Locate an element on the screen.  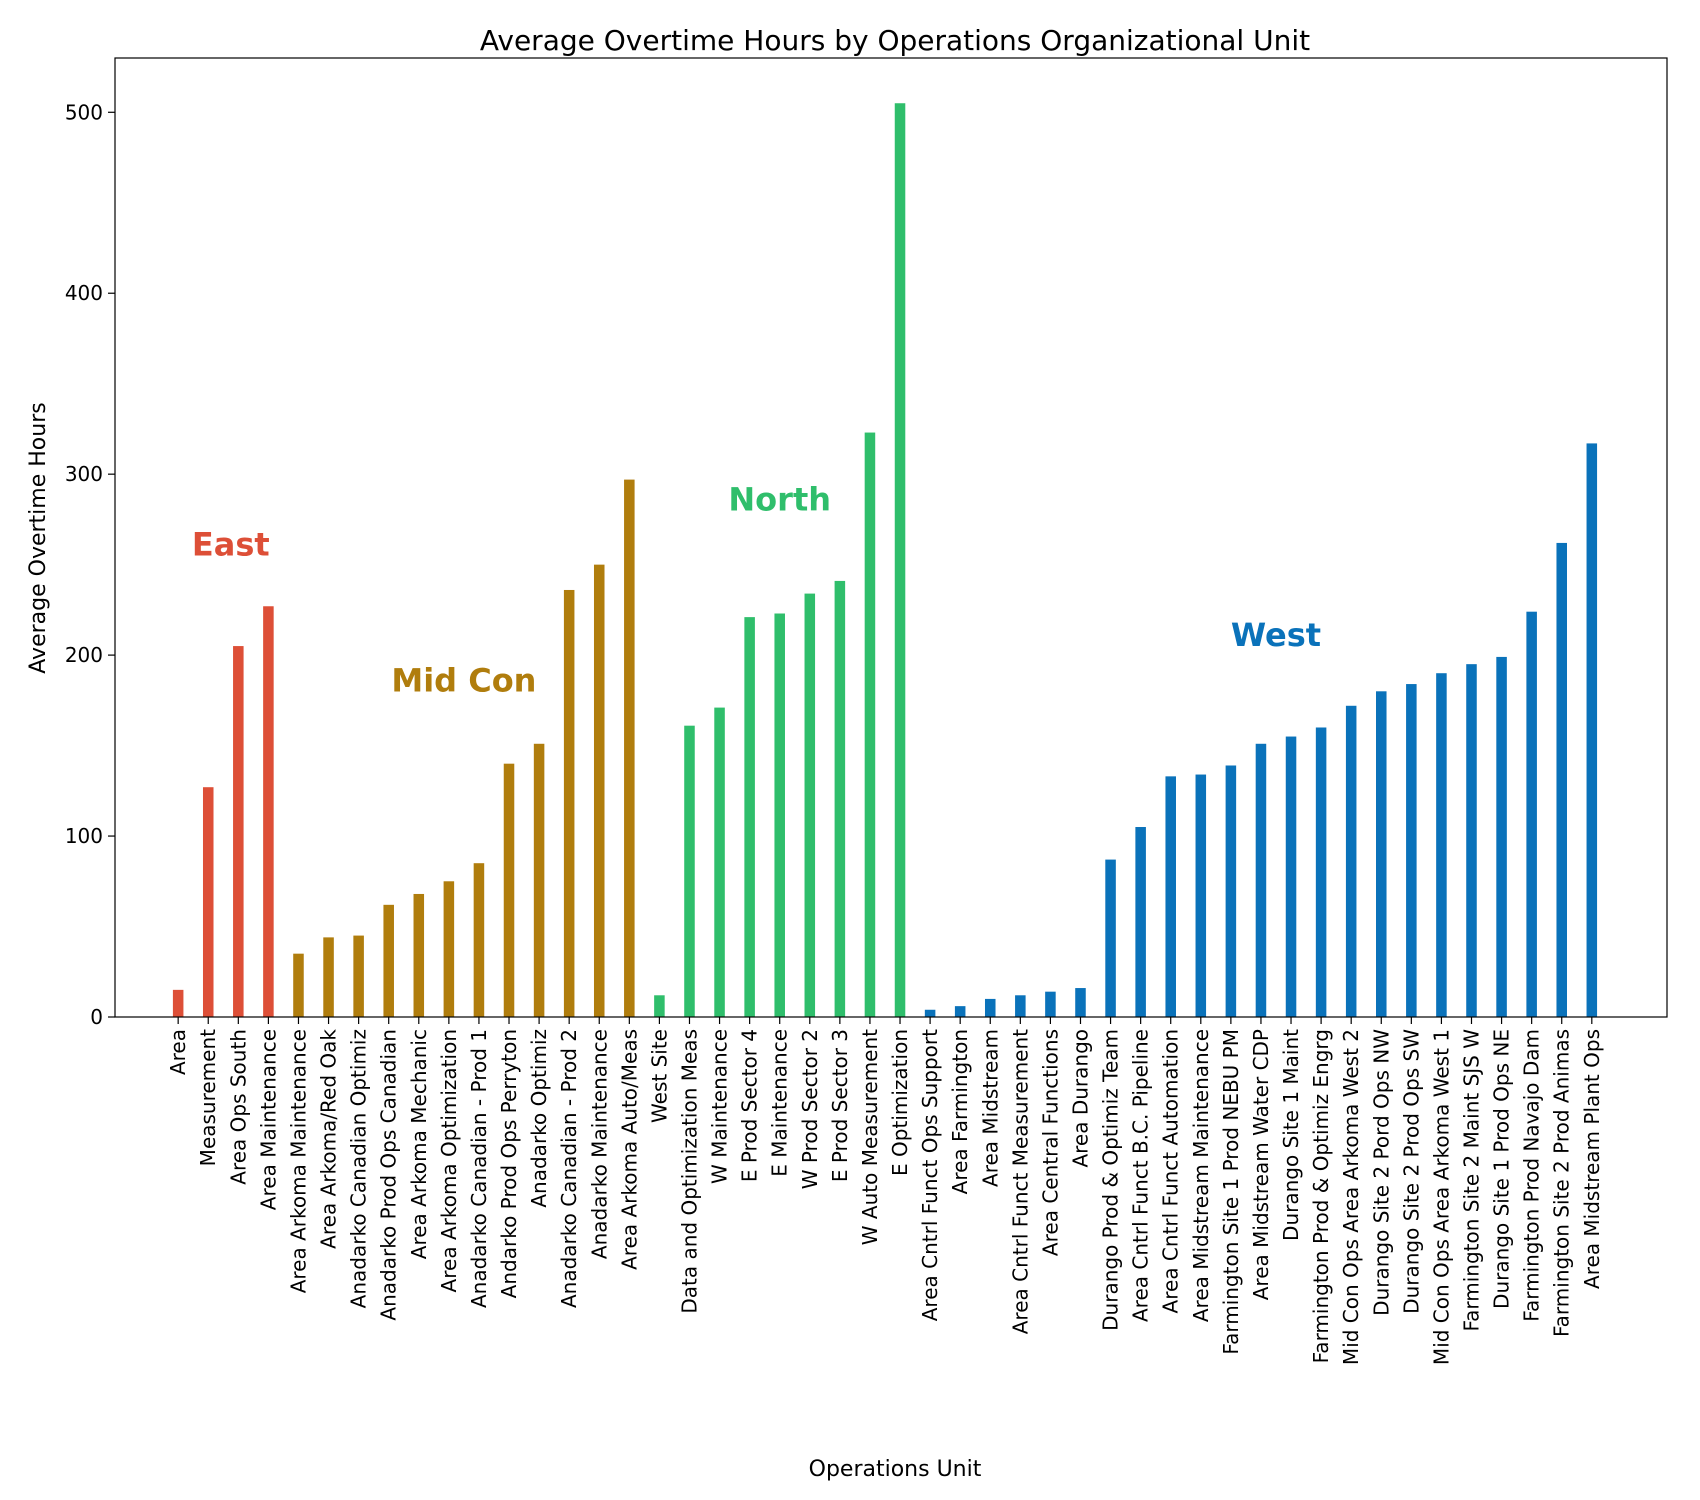
group-label: West is located at coordinates (1276, 635).